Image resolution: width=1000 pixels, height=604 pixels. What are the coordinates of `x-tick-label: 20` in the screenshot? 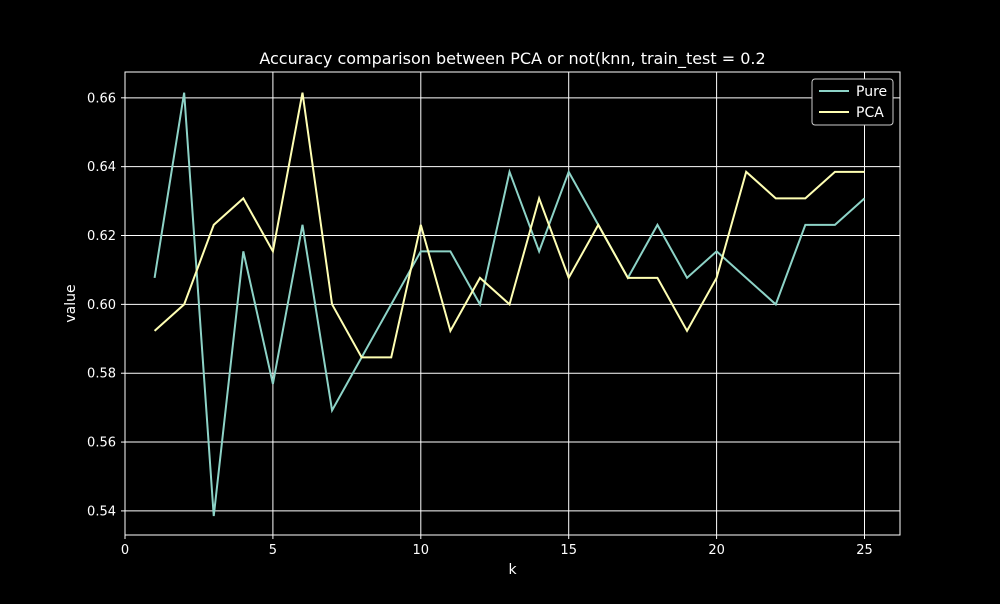 It's located at (716, 550).